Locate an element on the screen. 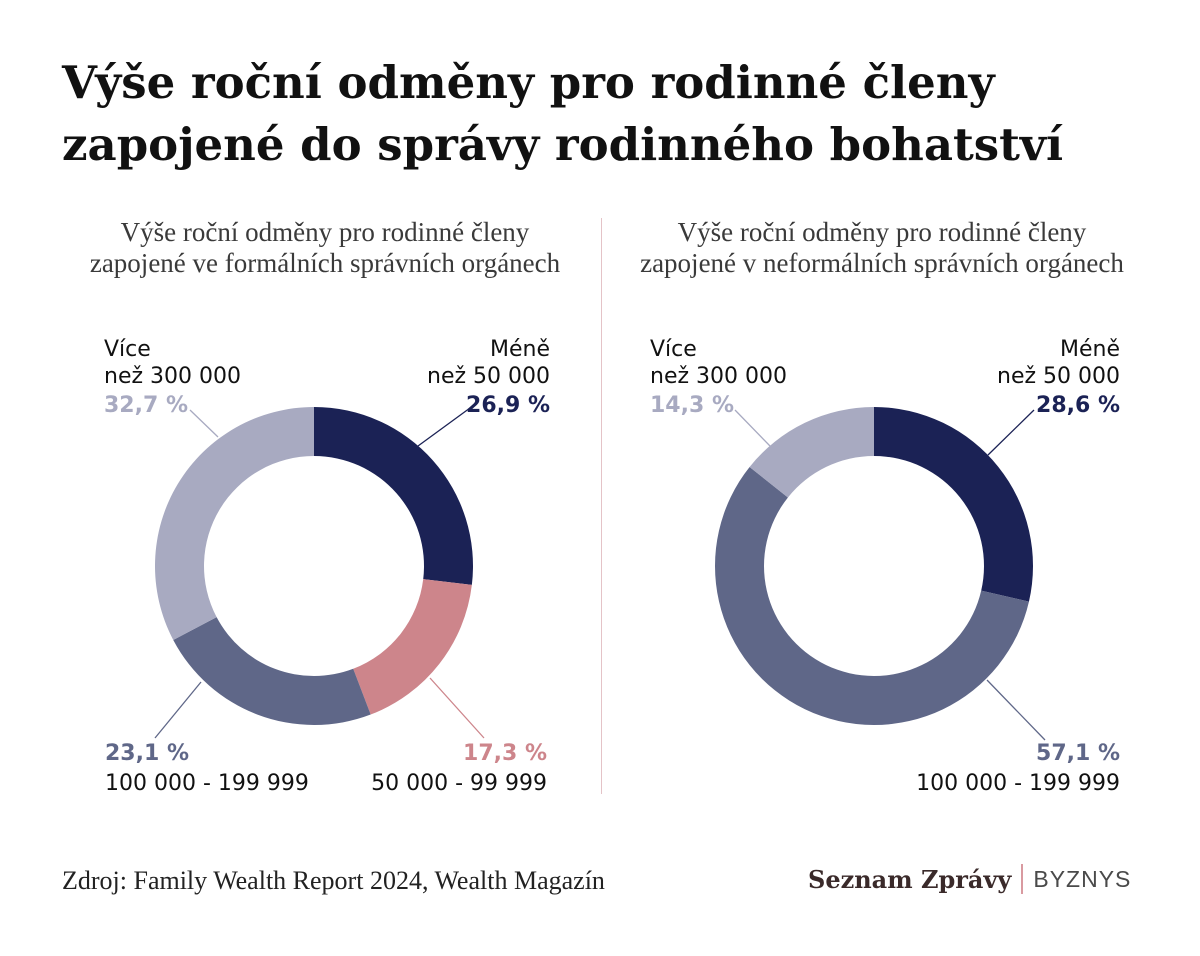 The height and width of the screenshot is (956, 1200). data-label-formal-m-n-ne-50-000: 26,9 % is located at coordinates (508, 405).